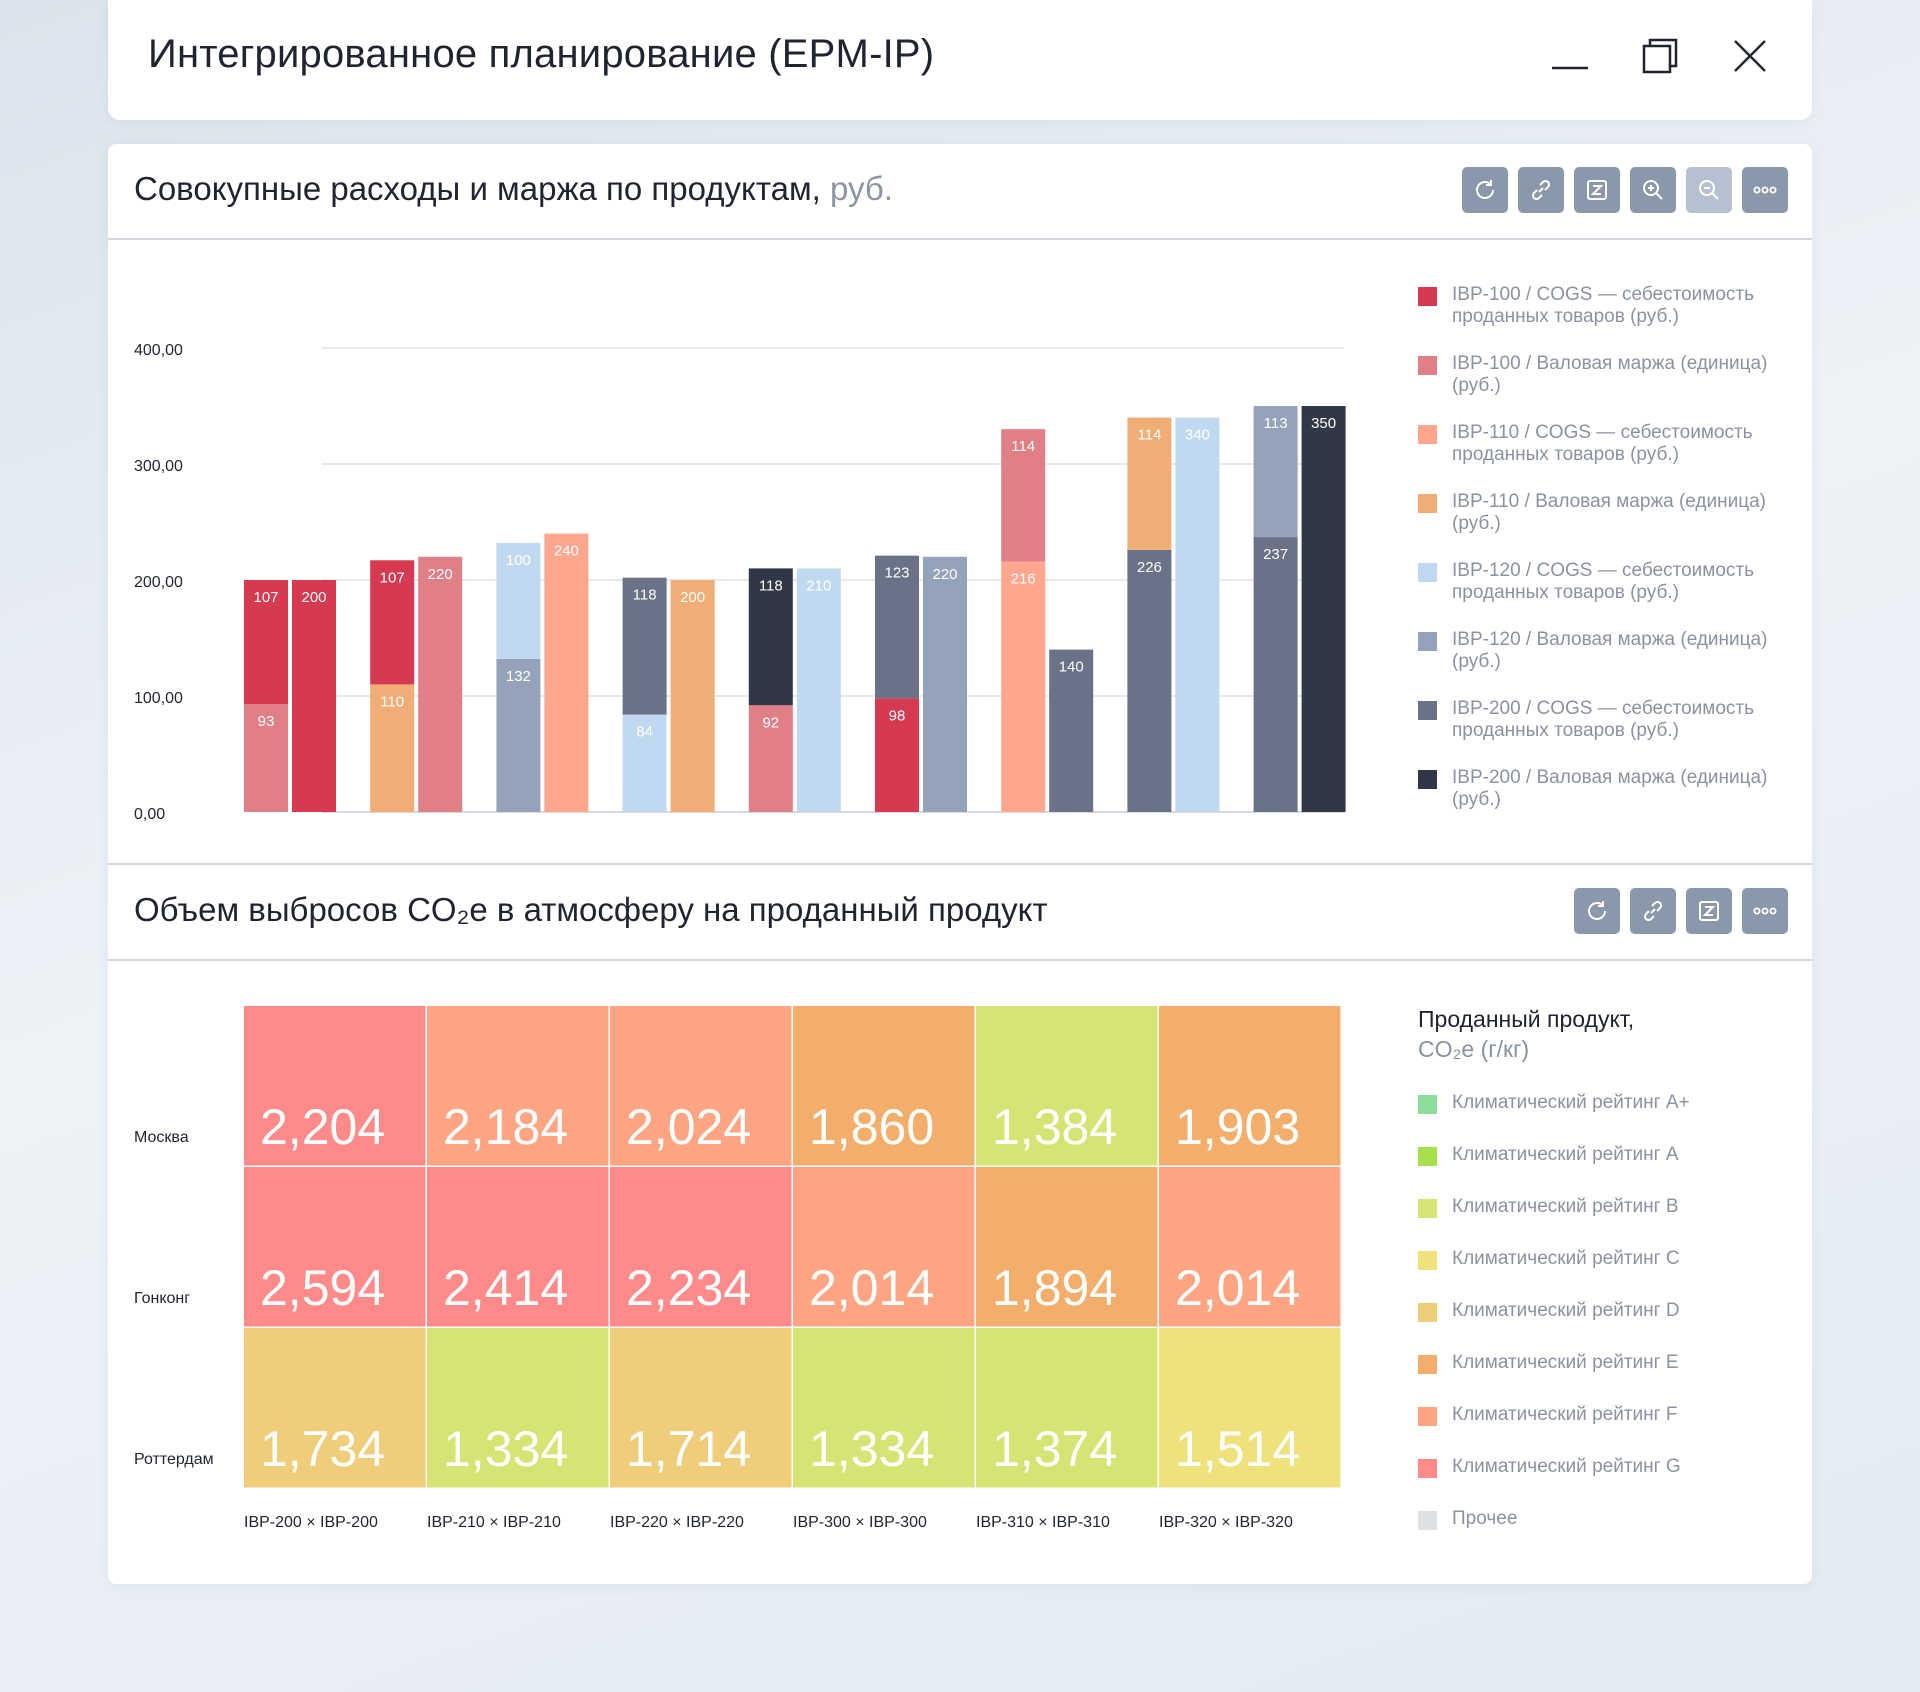  I want to click on bar-data-label: 140, so click(1071, 667).